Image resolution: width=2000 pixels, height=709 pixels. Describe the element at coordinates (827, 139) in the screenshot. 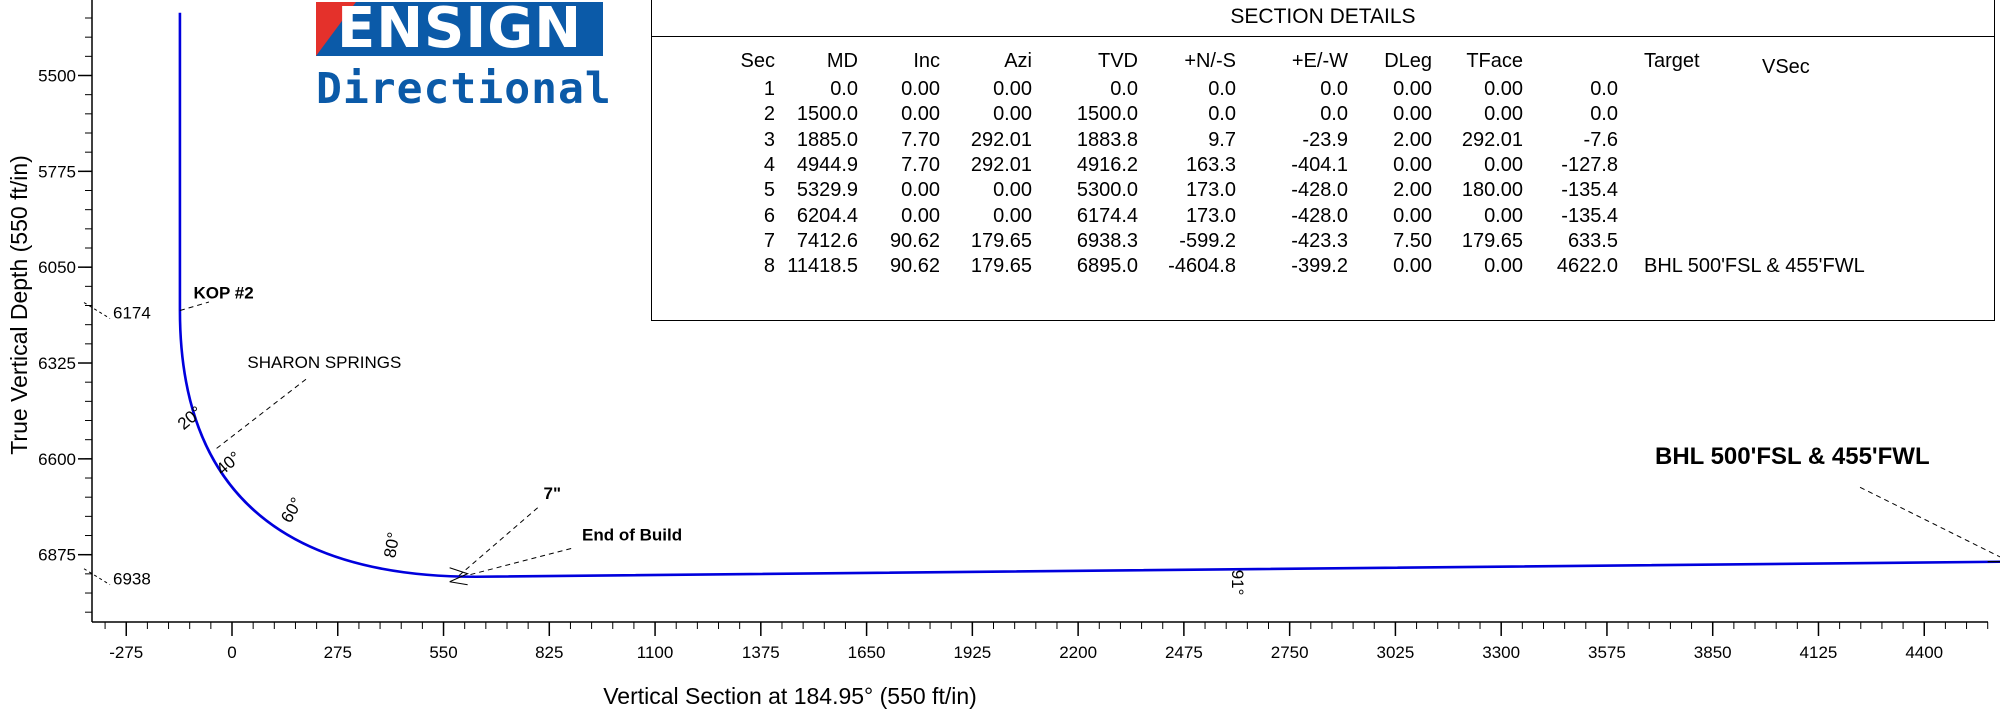

I see `table-cell: 1885.0` at that location.